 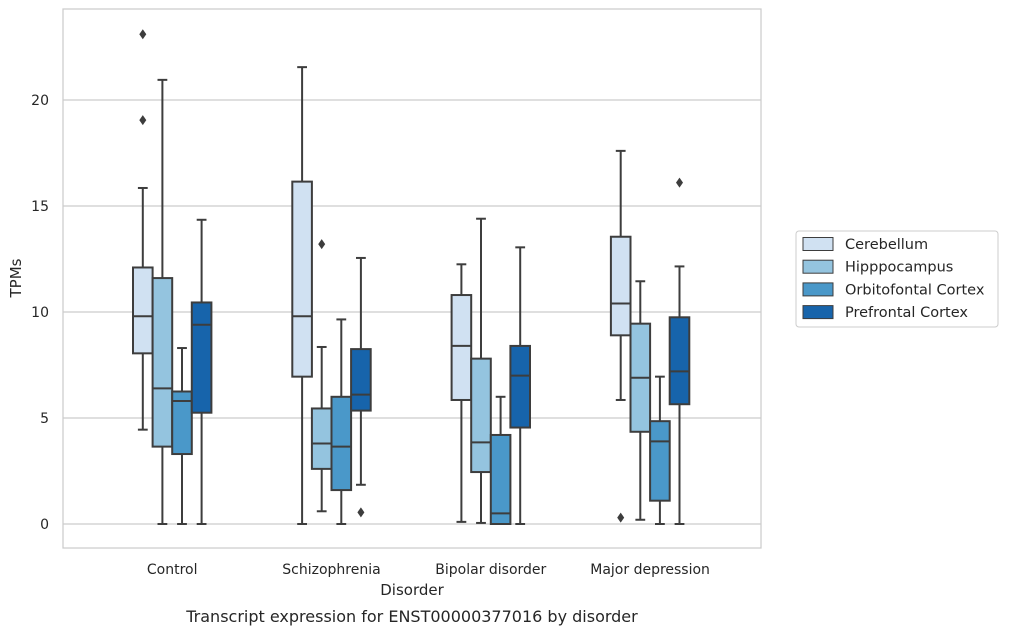 I want to click on legend-frame, so click(x=897, y=279).